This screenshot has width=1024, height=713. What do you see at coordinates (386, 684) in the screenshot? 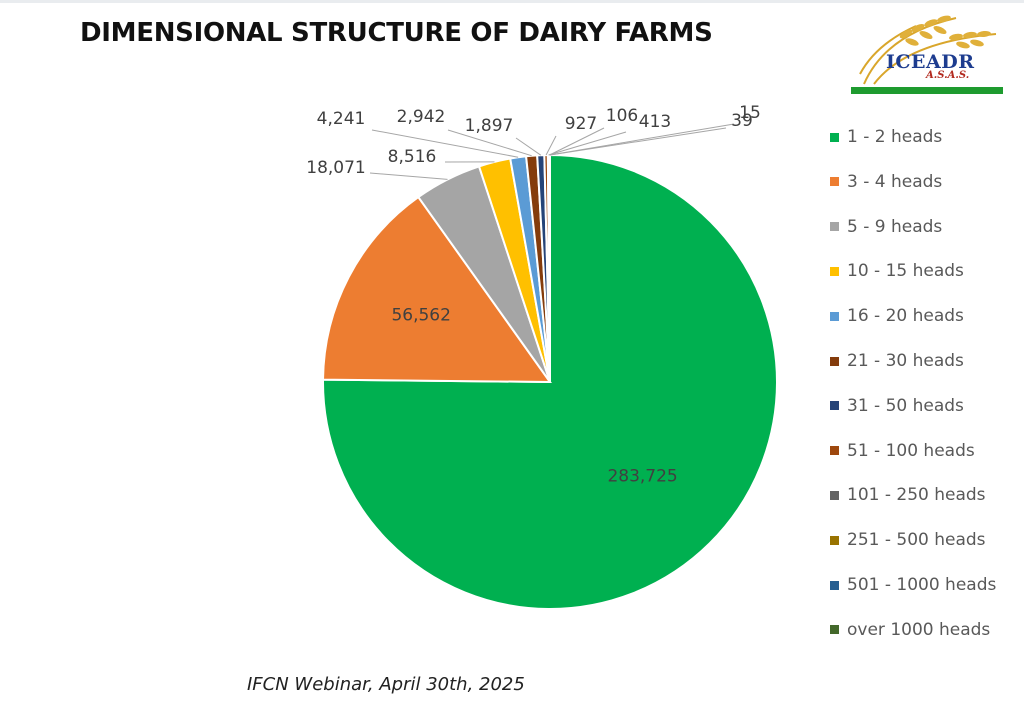
I see `footer-note: IFCN Webinar, April 30th, 2025` at bounding box center [386, 684].